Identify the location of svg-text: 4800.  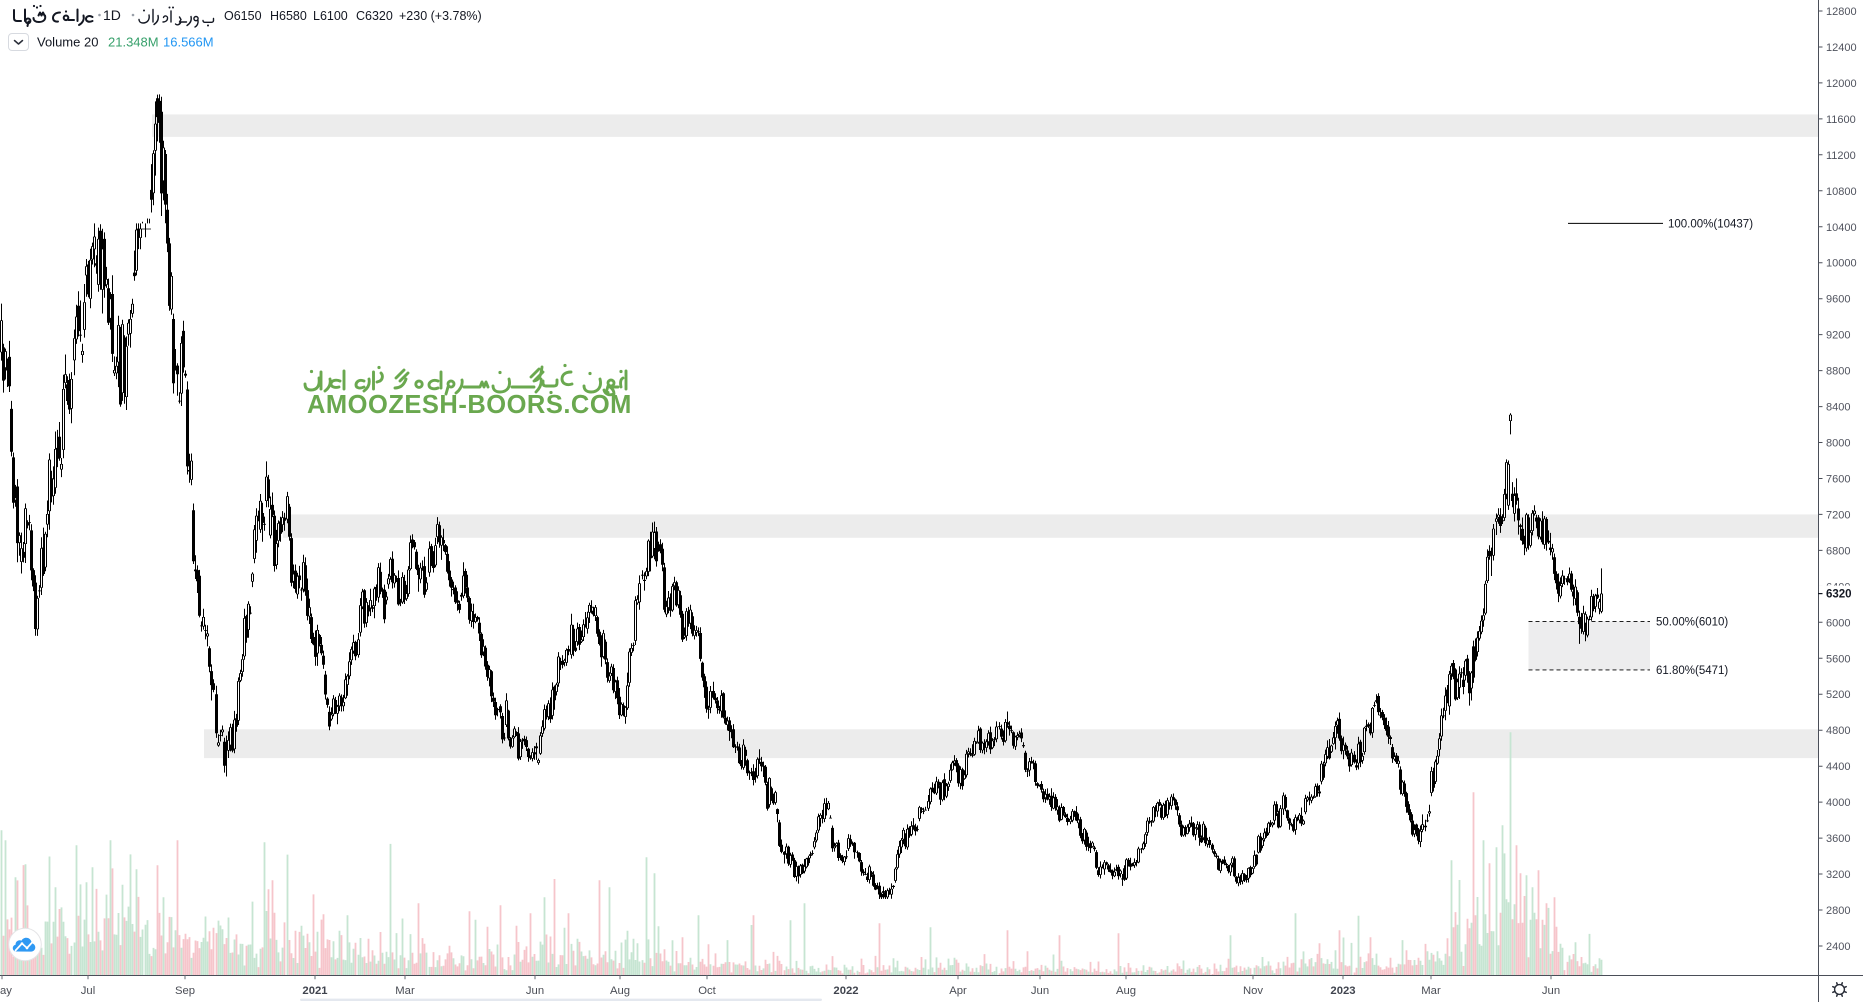
(1838, 731).